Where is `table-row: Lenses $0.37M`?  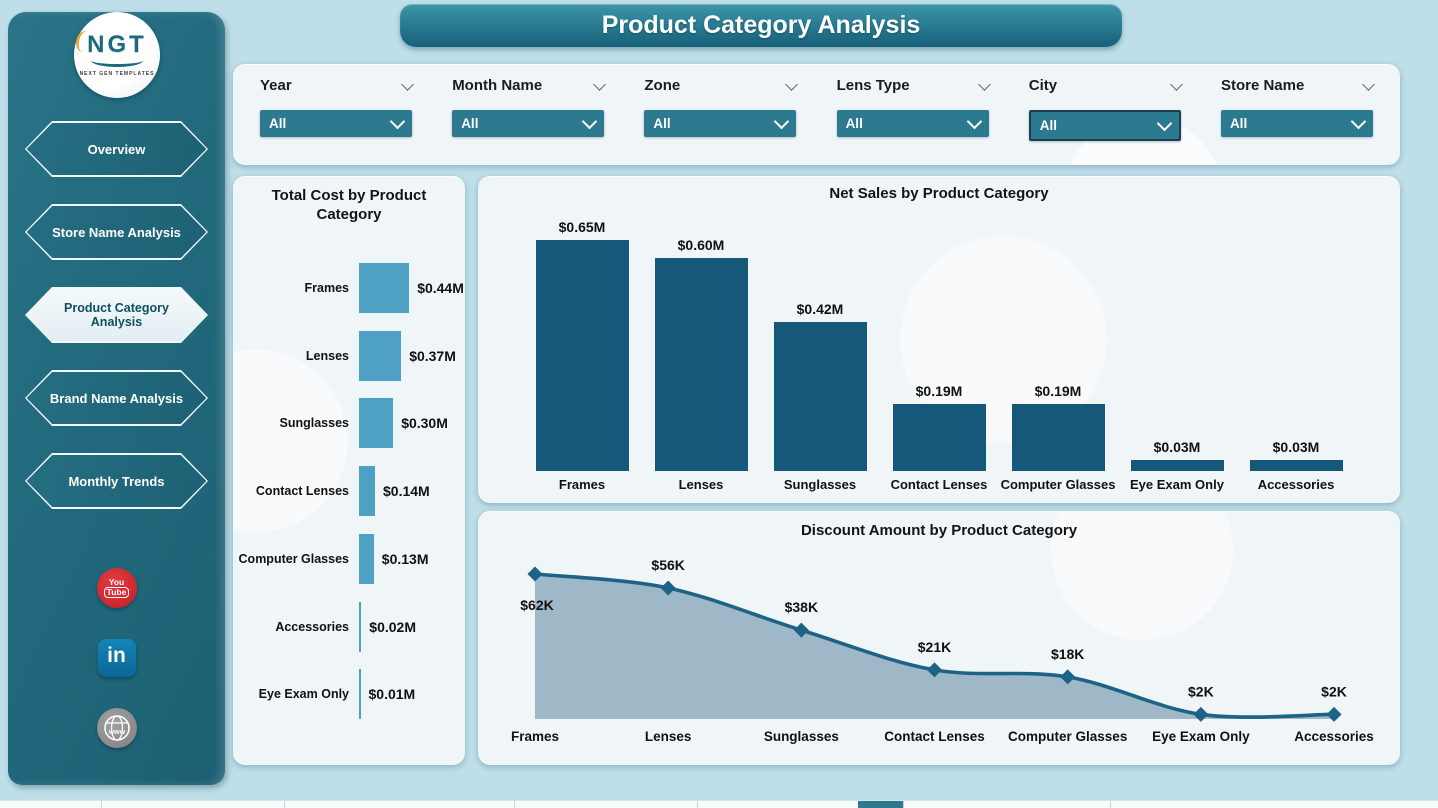
table-row: Lenses $0.37M is located at coordinates (349, 356).